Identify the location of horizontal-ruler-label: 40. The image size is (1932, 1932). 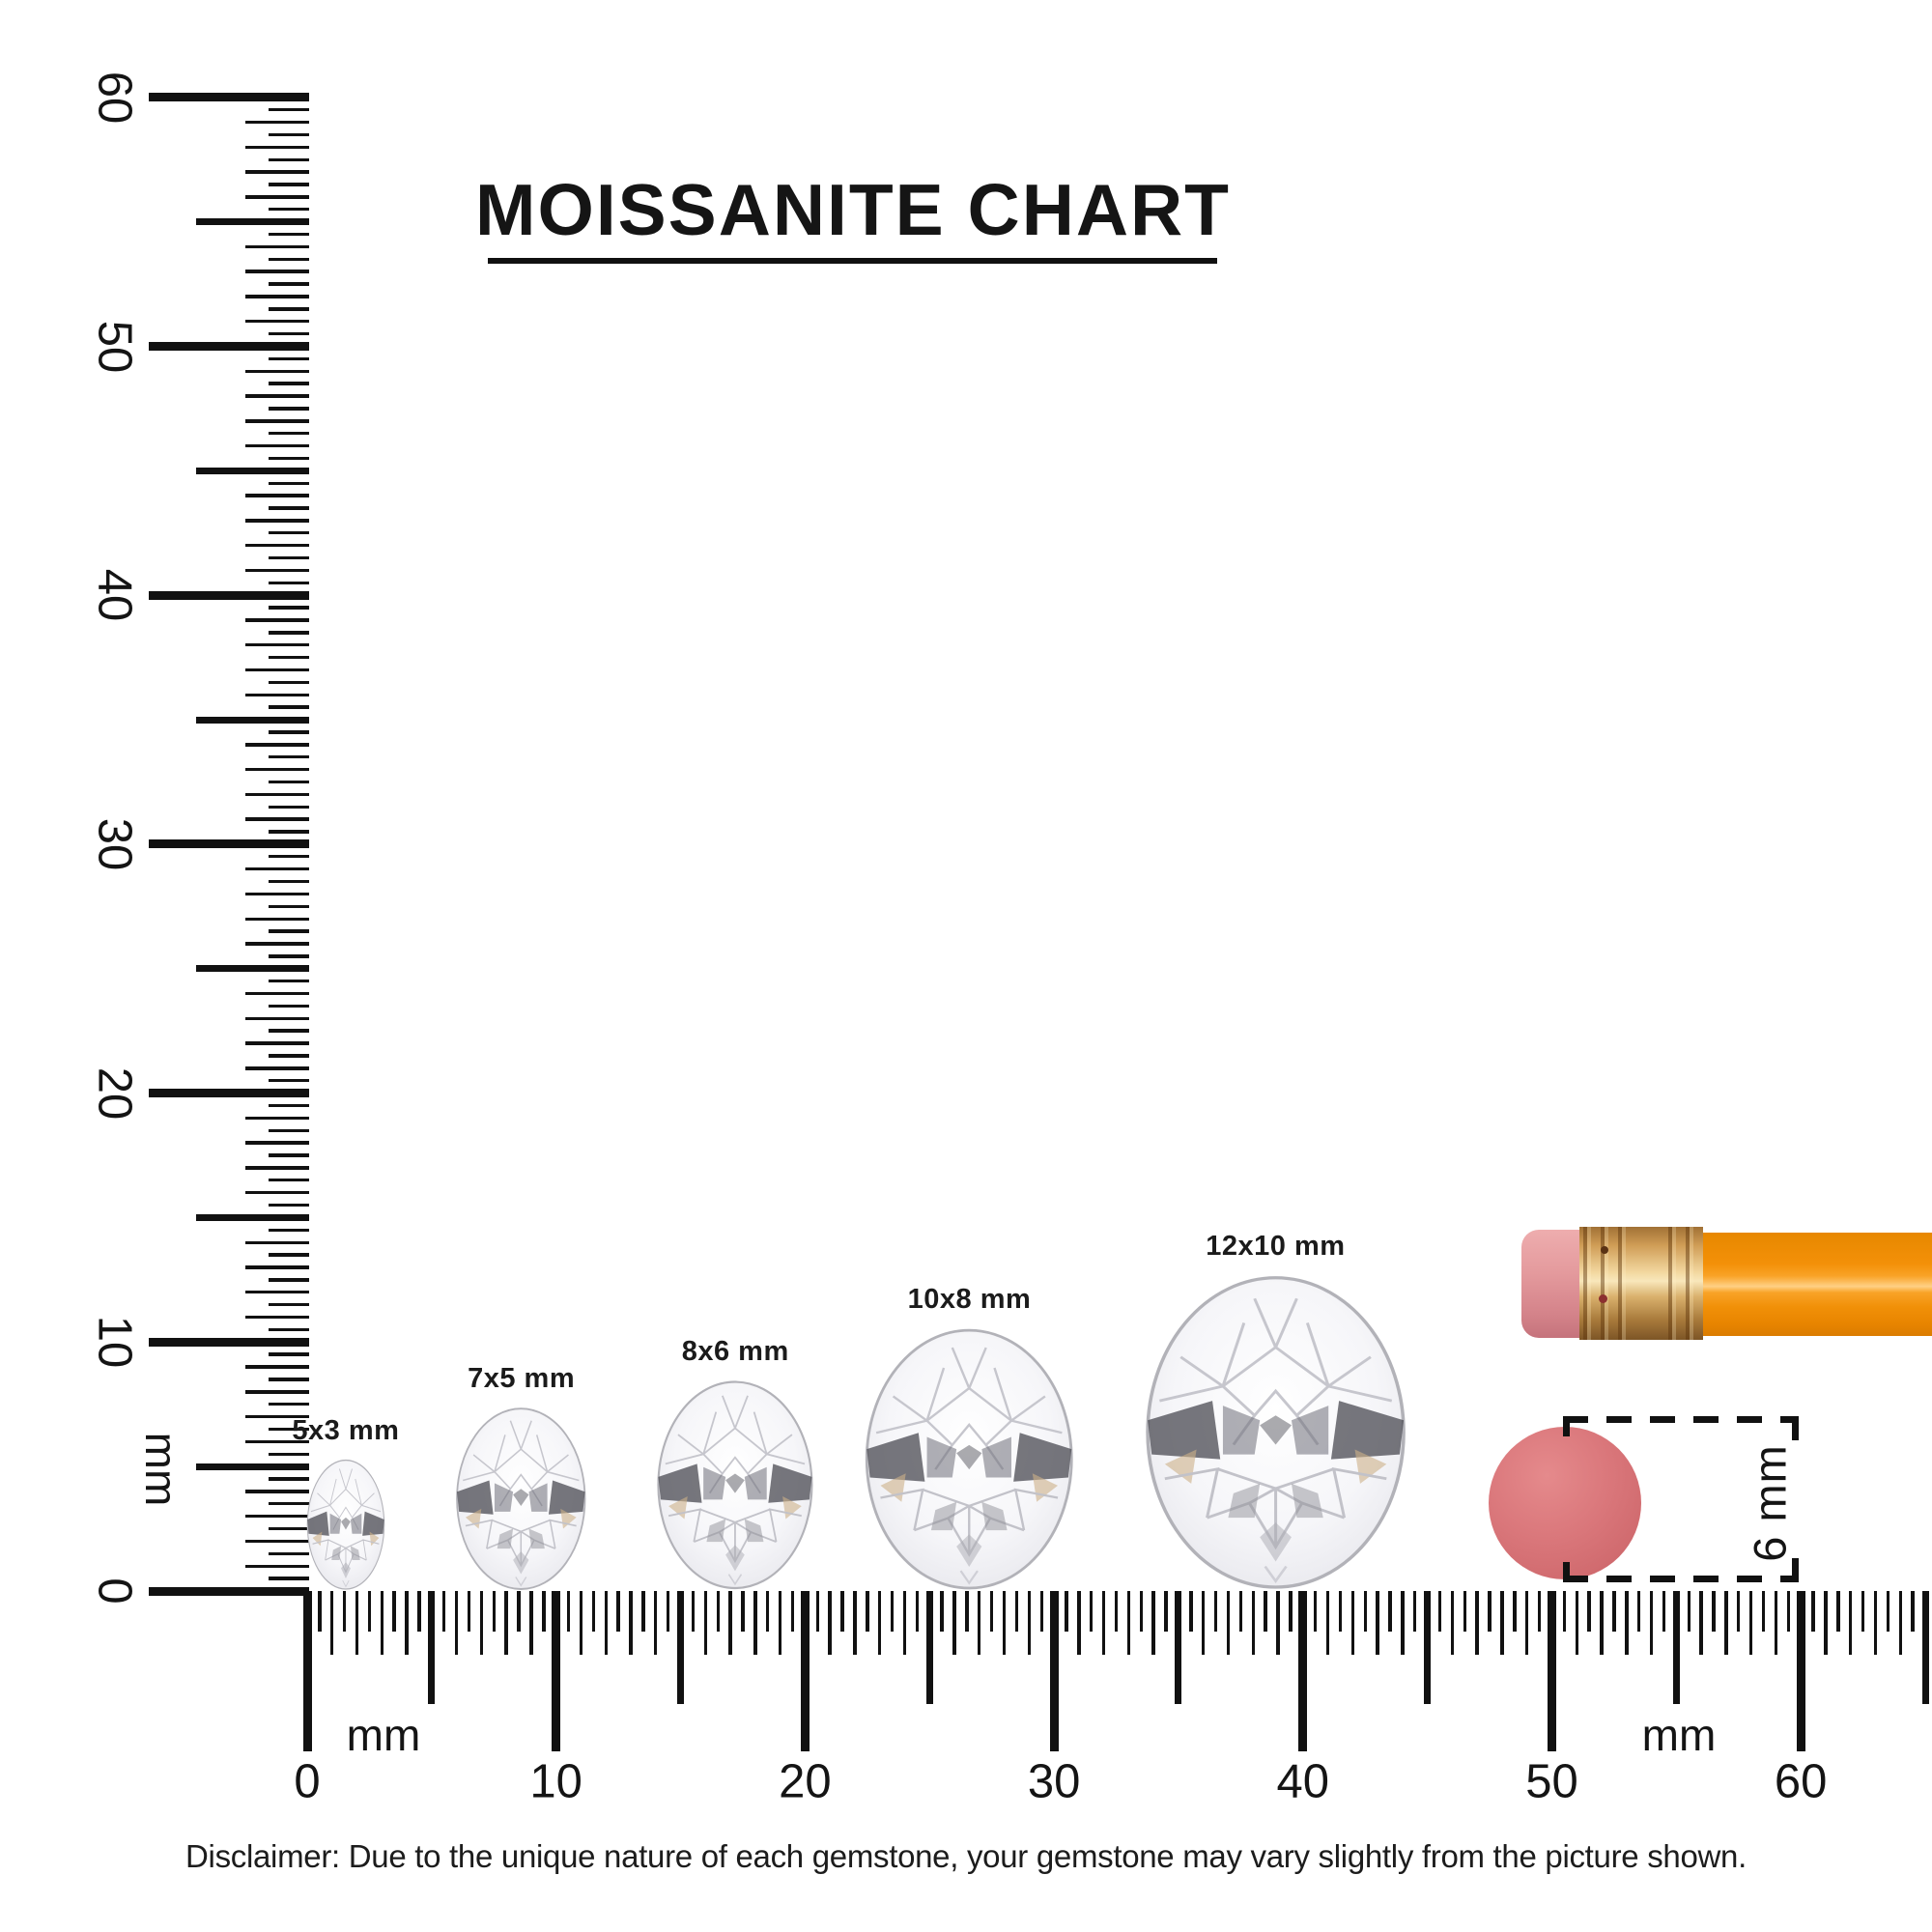
(1303, 1781).